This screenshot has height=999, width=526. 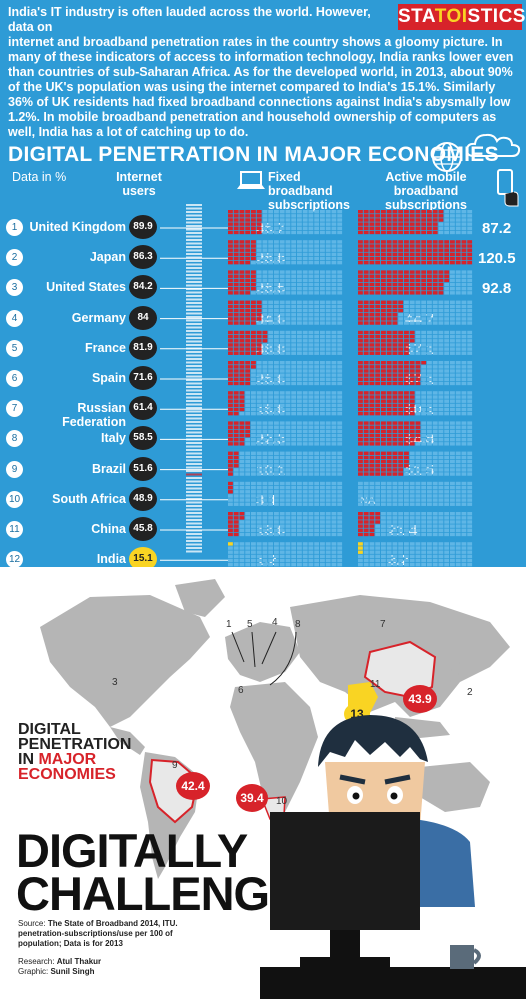 What do you see at coordinates (496, 16) in the screenshot?
I see `logo-post: STICS` at bounding box center [496, 16].